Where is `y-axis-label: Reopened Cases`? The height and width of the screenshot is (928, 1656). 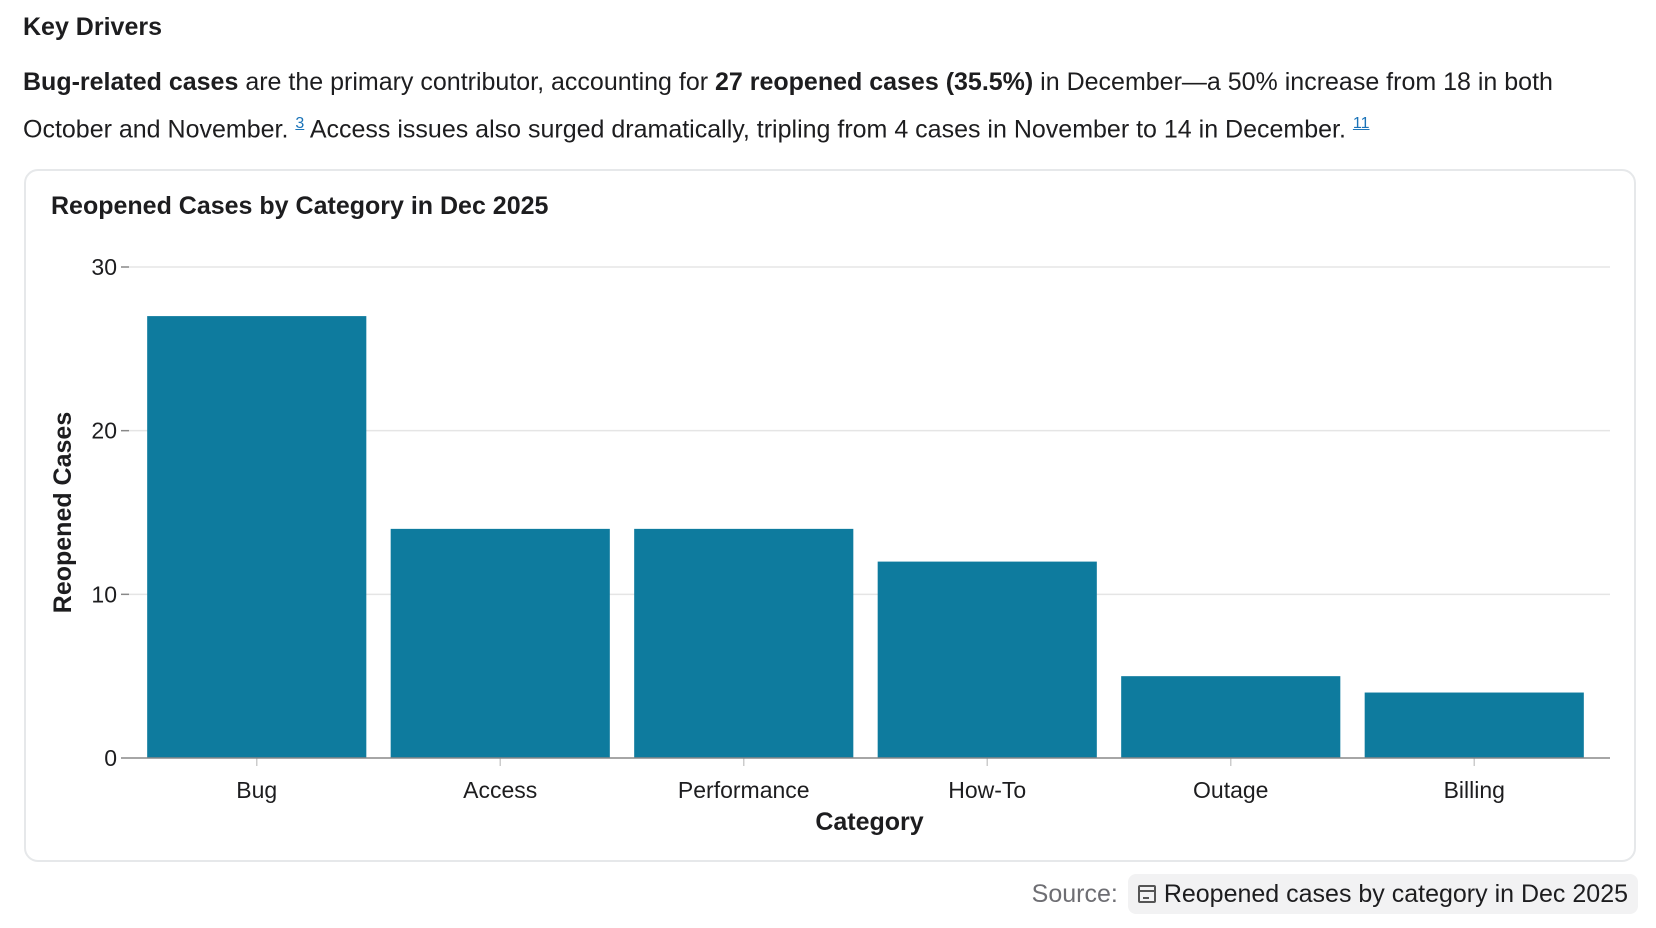 y-axis-label: Reopened Cases is located at coordinates (63, 512).